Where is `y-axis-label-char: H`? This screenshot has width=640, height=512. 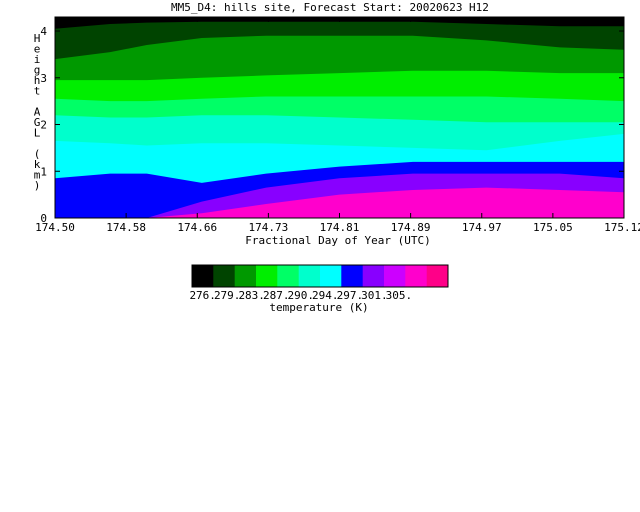 y-axis-label-char: H is located at coordinates (37, 38).